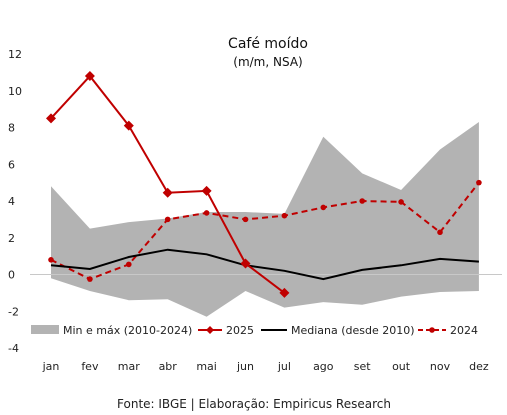 The height and width of the screenshot is (415, 507). What do you see at coordinates (127, 330) in the screenshot?
I see `legend-label-band: Min e máx (2010-2024)` at bounding box center [127, 330].